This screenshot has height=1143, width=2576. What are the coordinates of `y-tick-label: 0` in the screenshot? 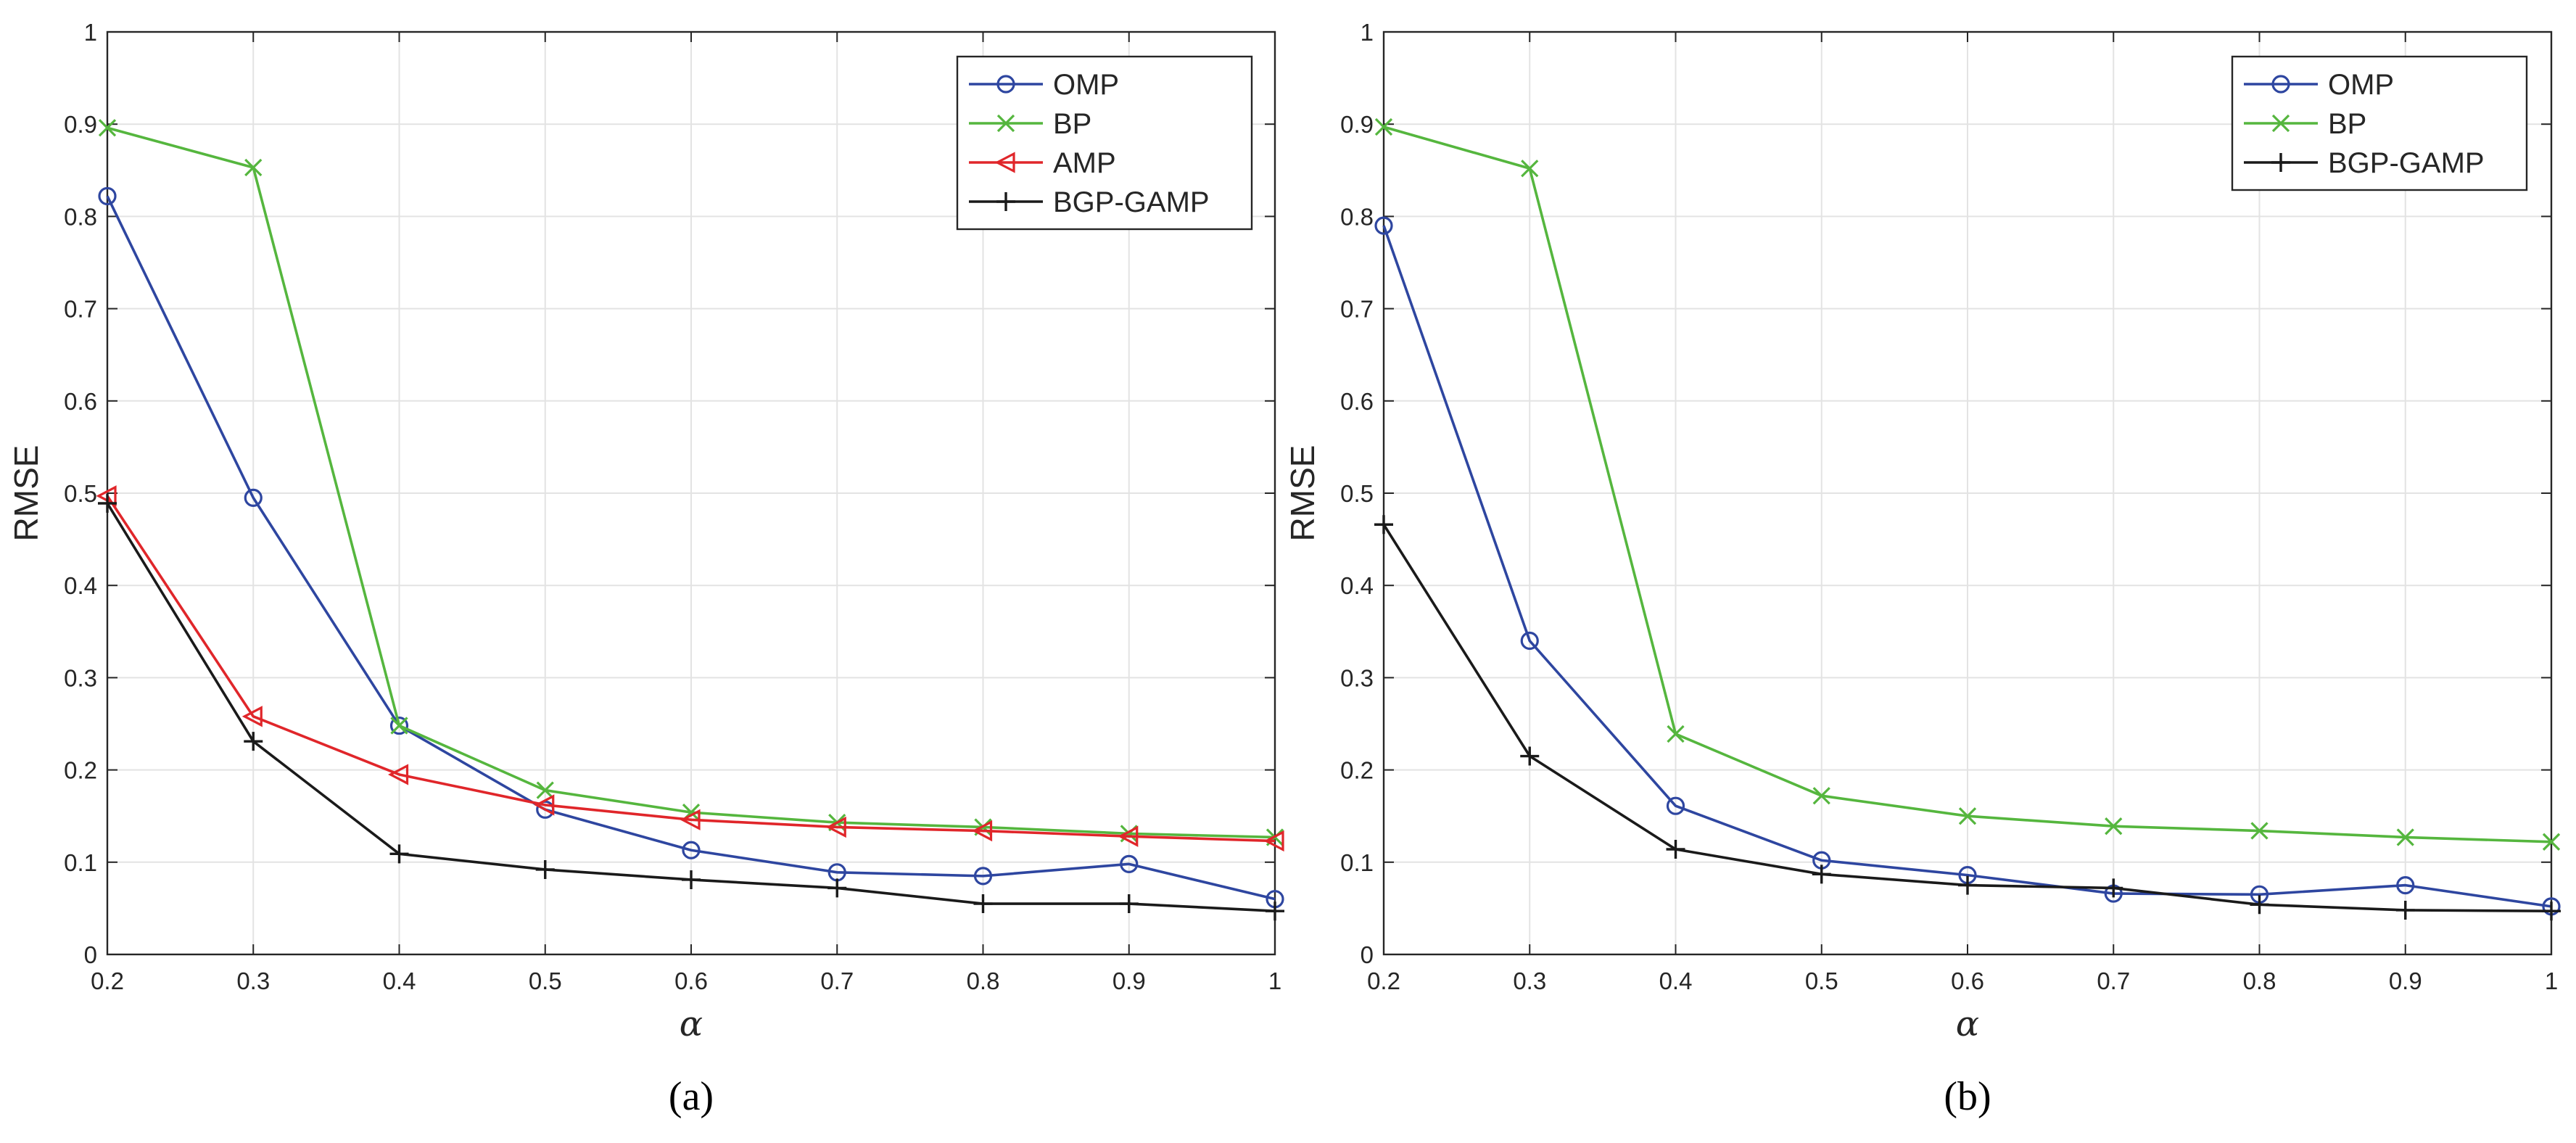 It's located at (1367, 954).